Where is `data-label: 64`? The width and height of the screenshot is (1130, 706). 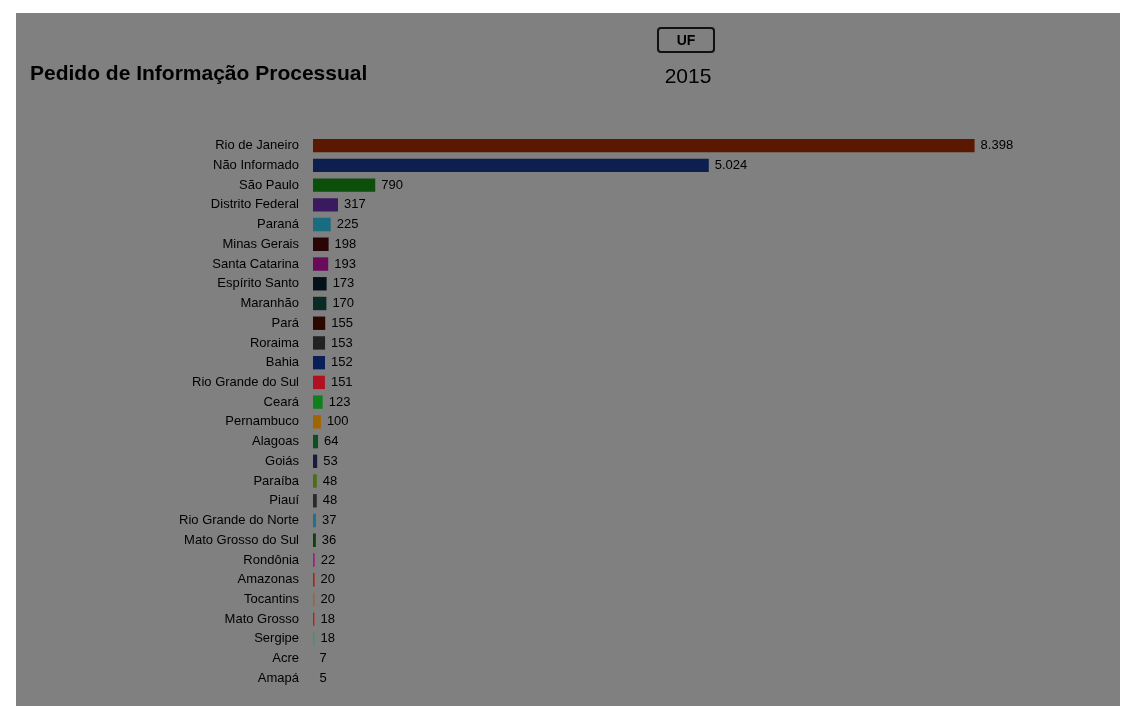 data-label: 64 is located at coordinates (331, 441).